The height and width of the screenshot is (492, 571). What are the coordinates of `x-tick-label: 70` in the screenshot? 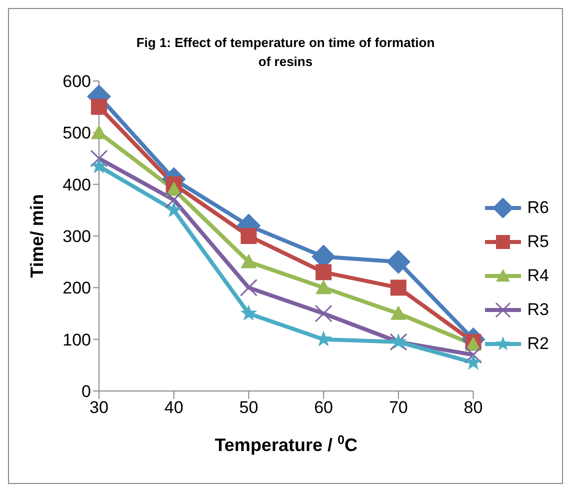 It's located at (398, 408).